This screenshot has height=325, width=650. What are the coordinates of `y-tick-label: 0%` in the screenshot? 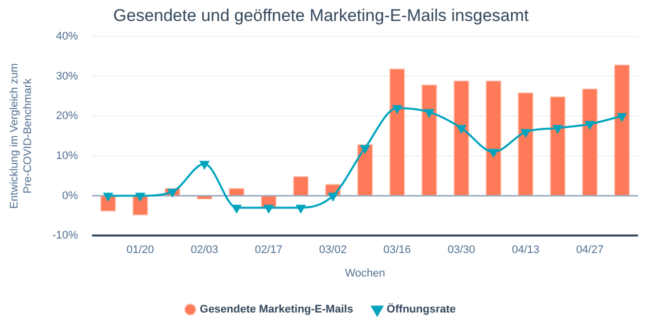 It's located at (70, 196).